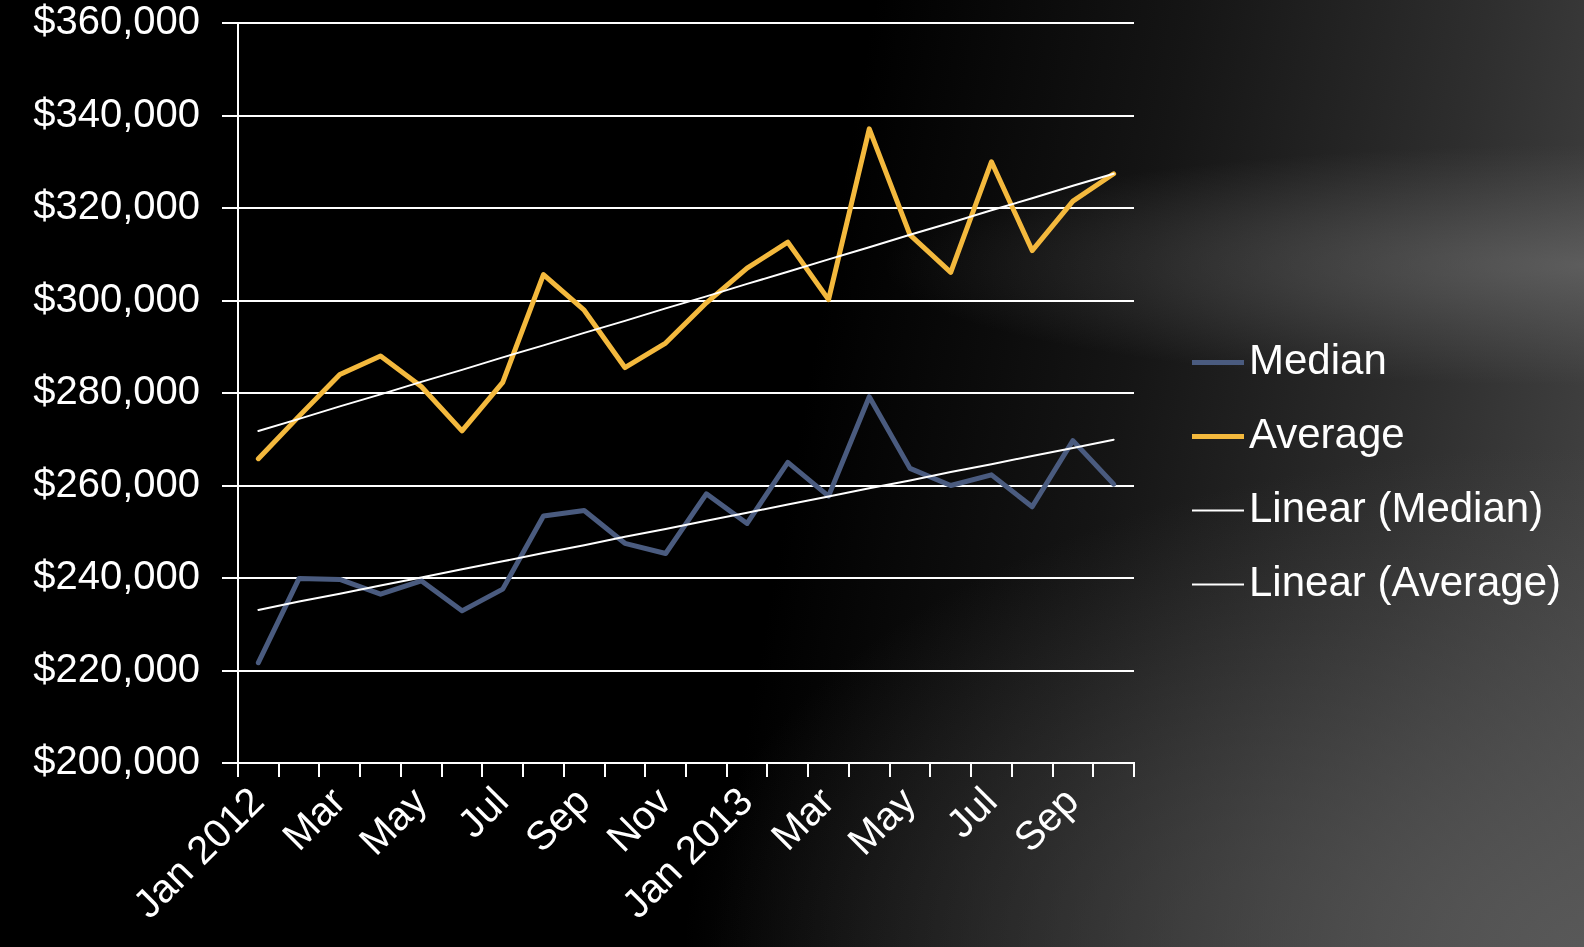  What do you see at coordinates (116, 297) in the screenshot?
I see `y-tick-label: $300,000` at bounding box center [116, 297].